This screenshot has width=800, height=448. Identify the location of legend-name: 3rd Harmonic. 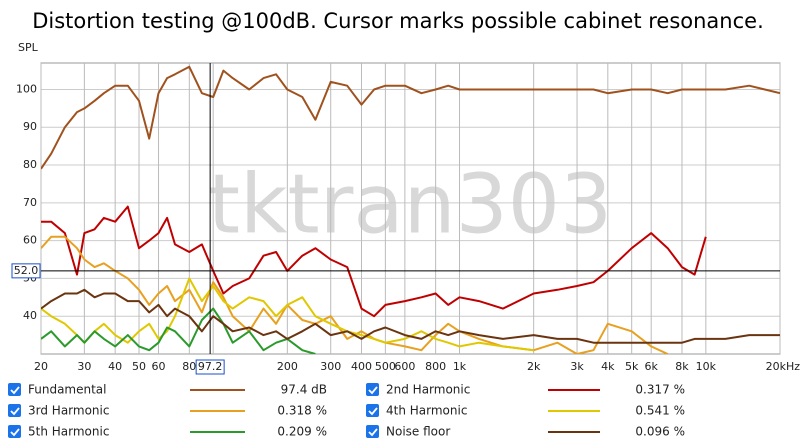
(68, 411).